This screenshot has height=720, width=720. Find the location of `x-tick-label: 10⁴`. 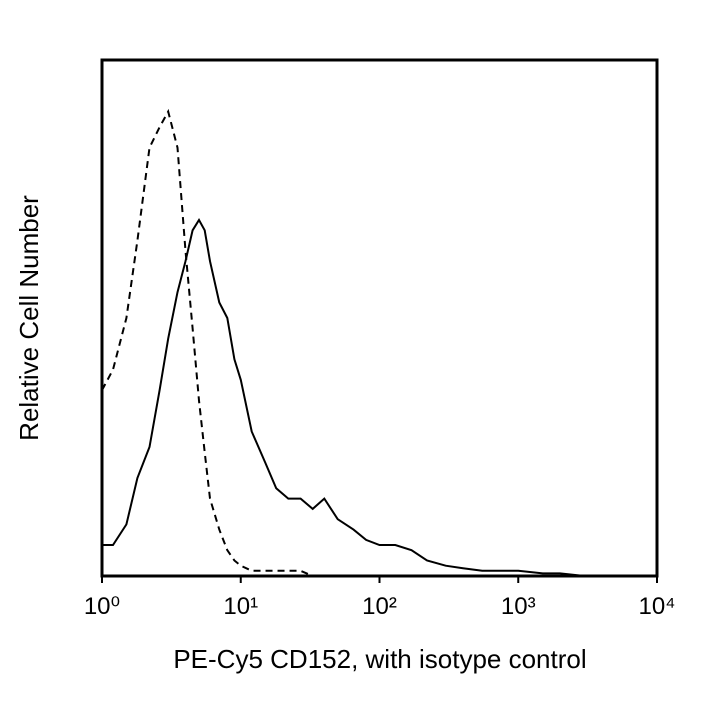

x-tick-label: 10⁴ is located at coordinates (656, 606).